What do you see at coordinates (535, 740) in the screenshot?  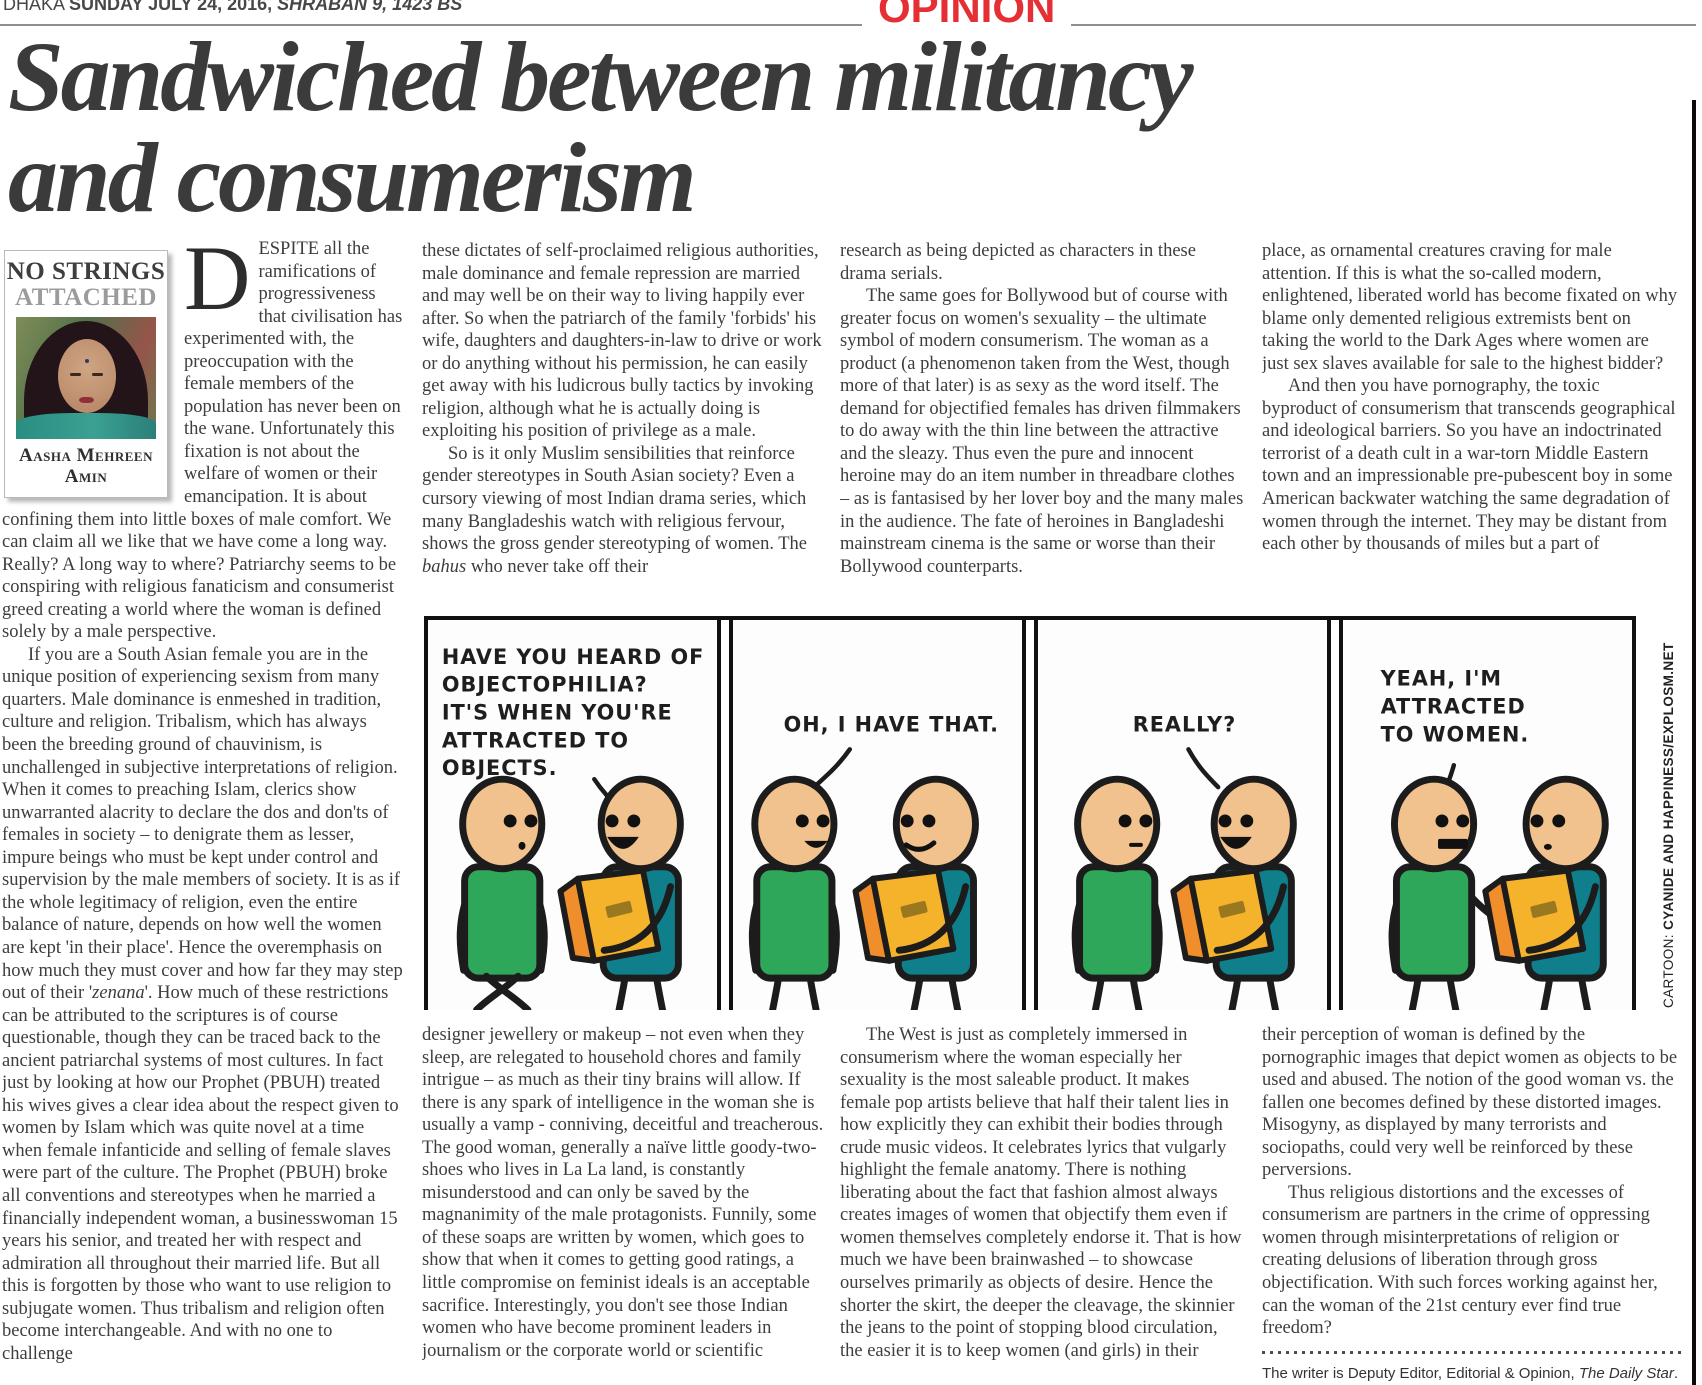 I see `speech-text: ATTRACTED TO` at bounding box center [535, 740].